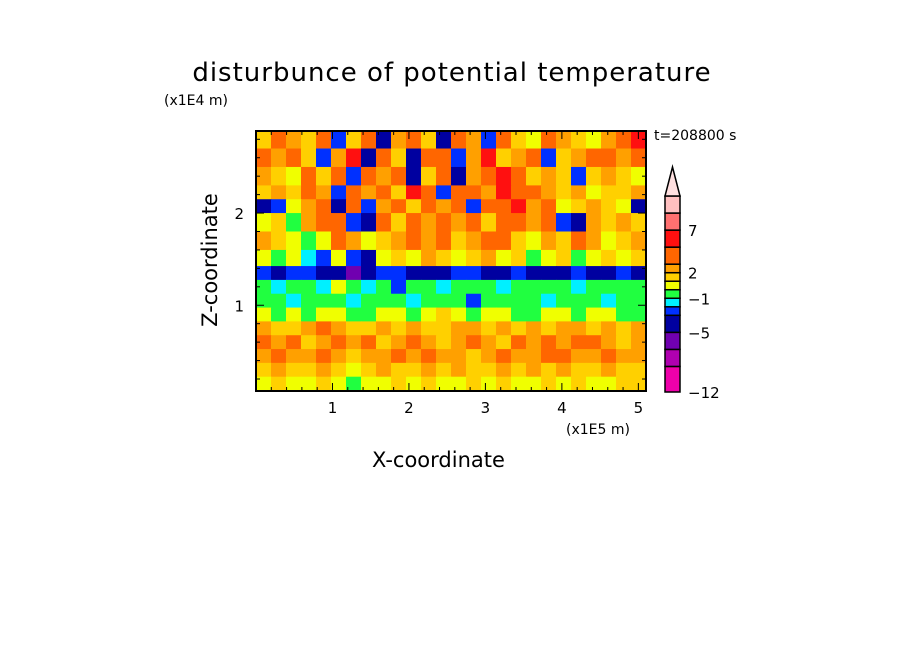 Image resolution: width=904 pixels, height=654 pixels. Describe the element at coordinates (562, 408) in the screenshot. I see `x-tick-label: 4` at that location.